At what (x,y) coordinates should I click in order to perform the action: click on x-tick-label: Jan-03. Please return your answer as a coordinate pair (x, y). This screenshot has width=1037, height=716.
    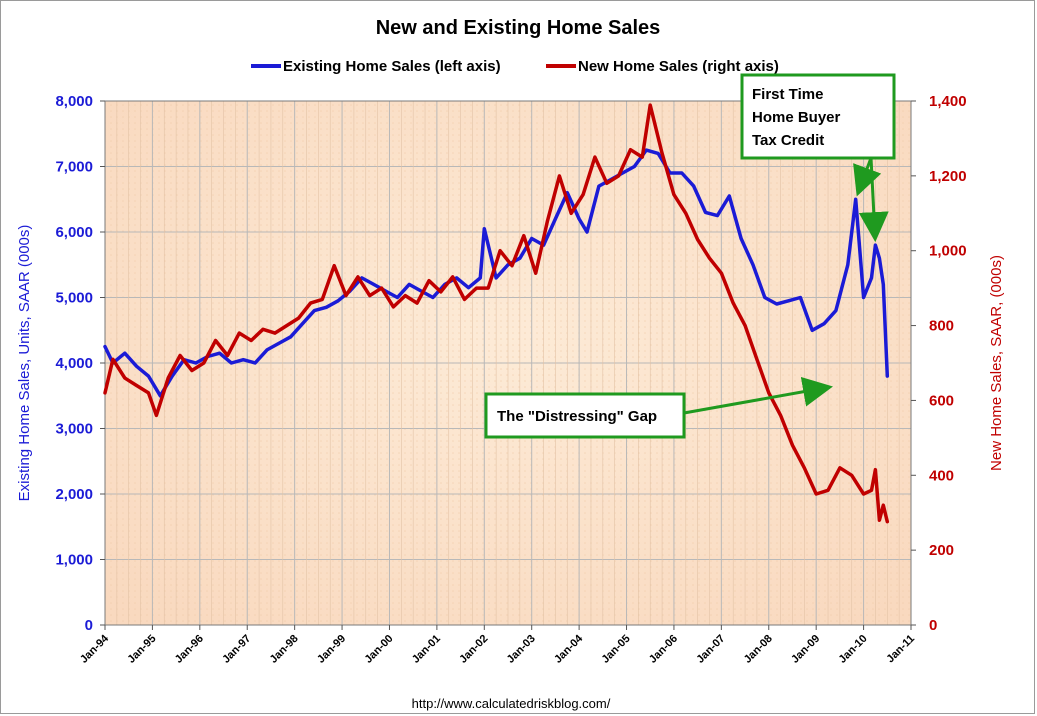
    Looking at the image, I should click on (521, 649).